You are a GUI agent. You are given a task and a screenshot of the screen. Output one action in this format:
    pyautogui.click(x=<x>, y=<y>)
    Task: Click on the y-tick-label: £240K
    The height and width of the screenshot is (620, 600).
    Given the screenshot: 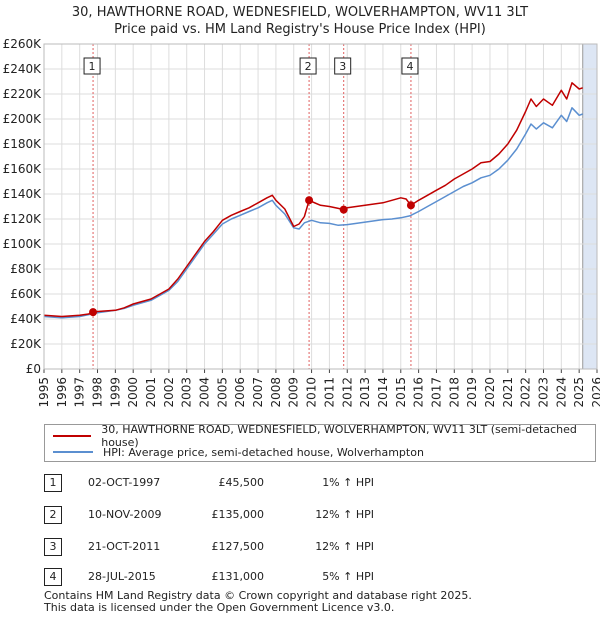 What is the action you would take?
    pyautogui.click(x=23, y=69)
    